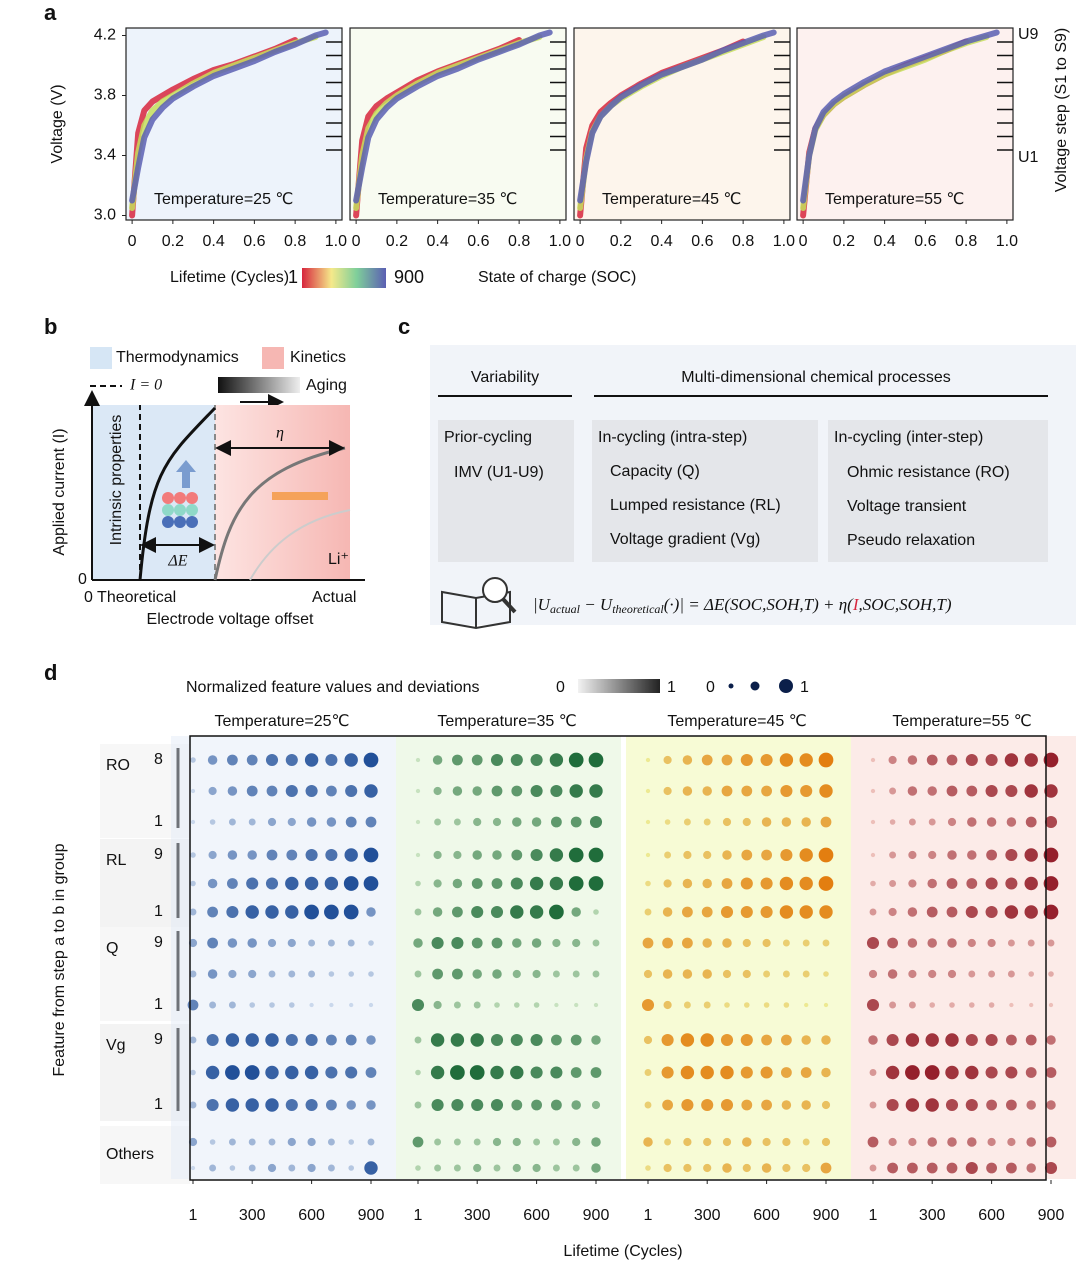  What do you see at coordinates (336, 241) in the screenshot?
I see `x-tick-label: 1.0` at bounding box center [336, 241].